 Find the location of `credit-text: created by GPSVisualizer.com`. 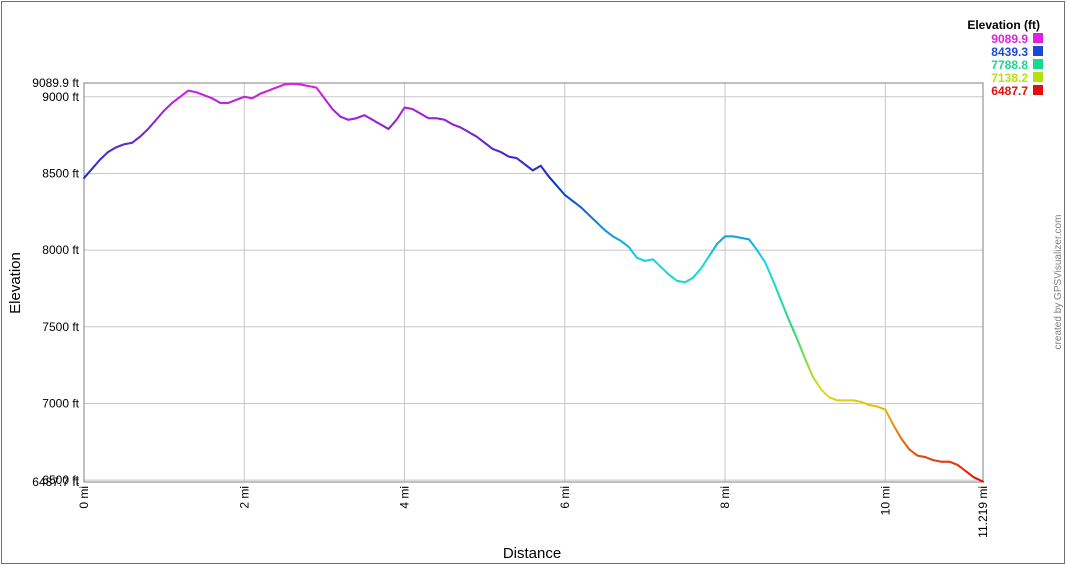

credit-text: created by GPSVisualizer.com is located at coordinates (1058, 282).